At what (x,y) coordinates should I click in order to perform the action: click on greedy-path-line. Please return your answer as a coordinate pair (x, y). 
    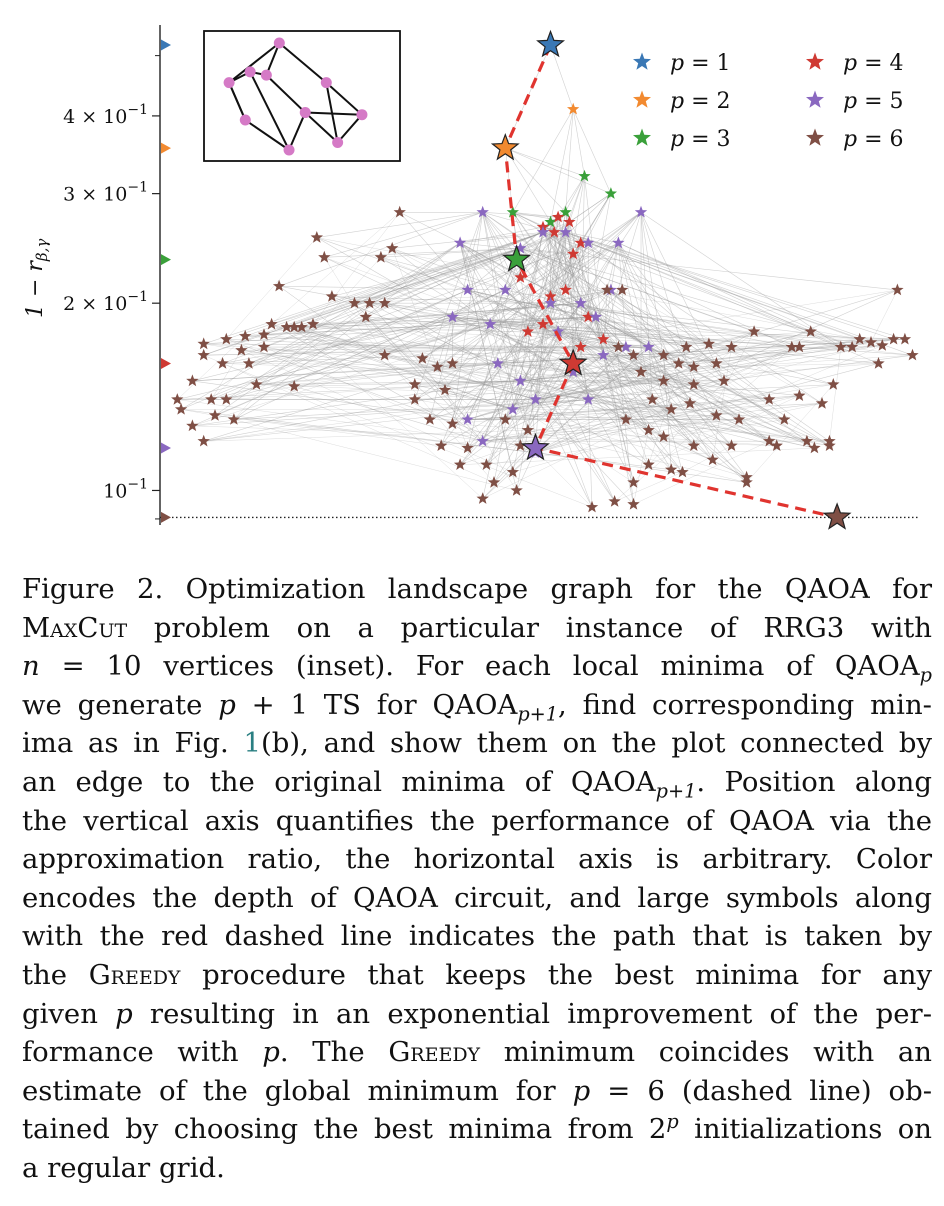
    Looking at the image, I should click on (670, 281).